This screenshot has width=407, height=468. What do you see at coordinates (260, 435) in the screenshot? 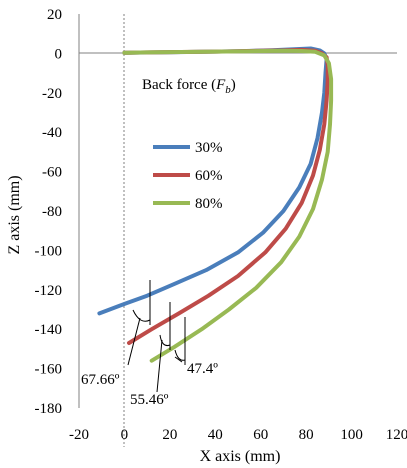
I see `x-tick-label: 60` at bounding box center [260, 435].